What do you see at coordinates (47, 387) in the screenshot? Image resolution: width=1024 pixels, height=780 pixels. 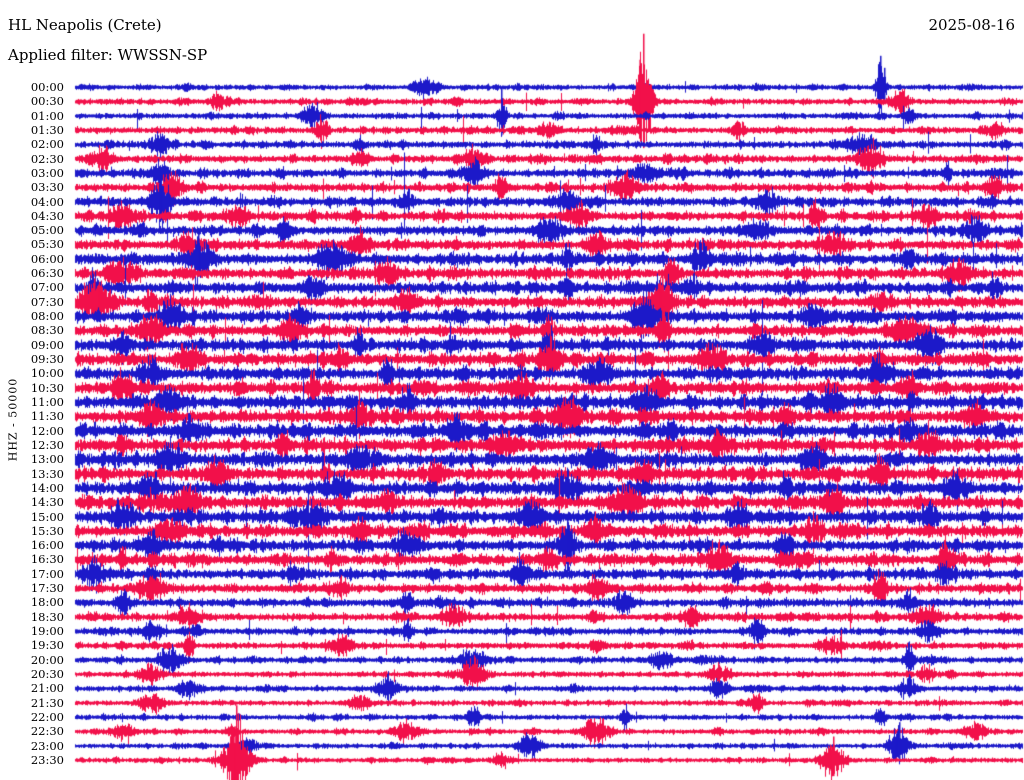 I see `time-label: 10:30` at bounding box center [47, 387].